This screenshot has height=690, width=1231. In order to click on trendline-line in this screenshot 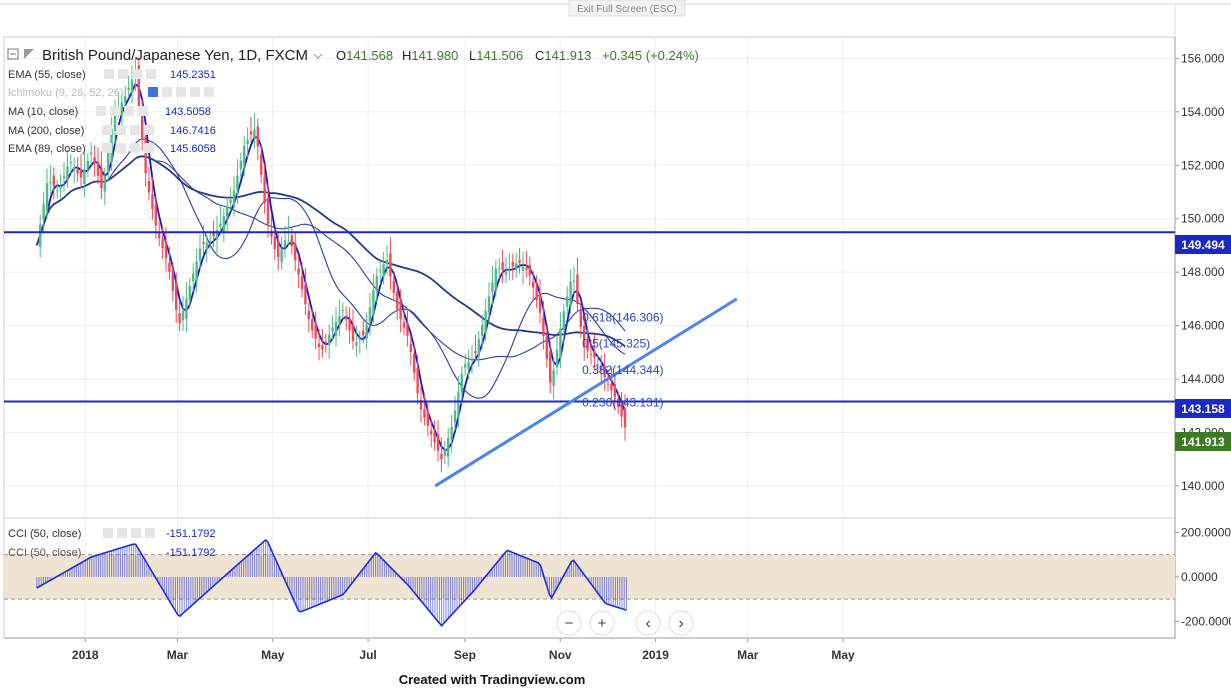, I will do `click(586, 392)`.